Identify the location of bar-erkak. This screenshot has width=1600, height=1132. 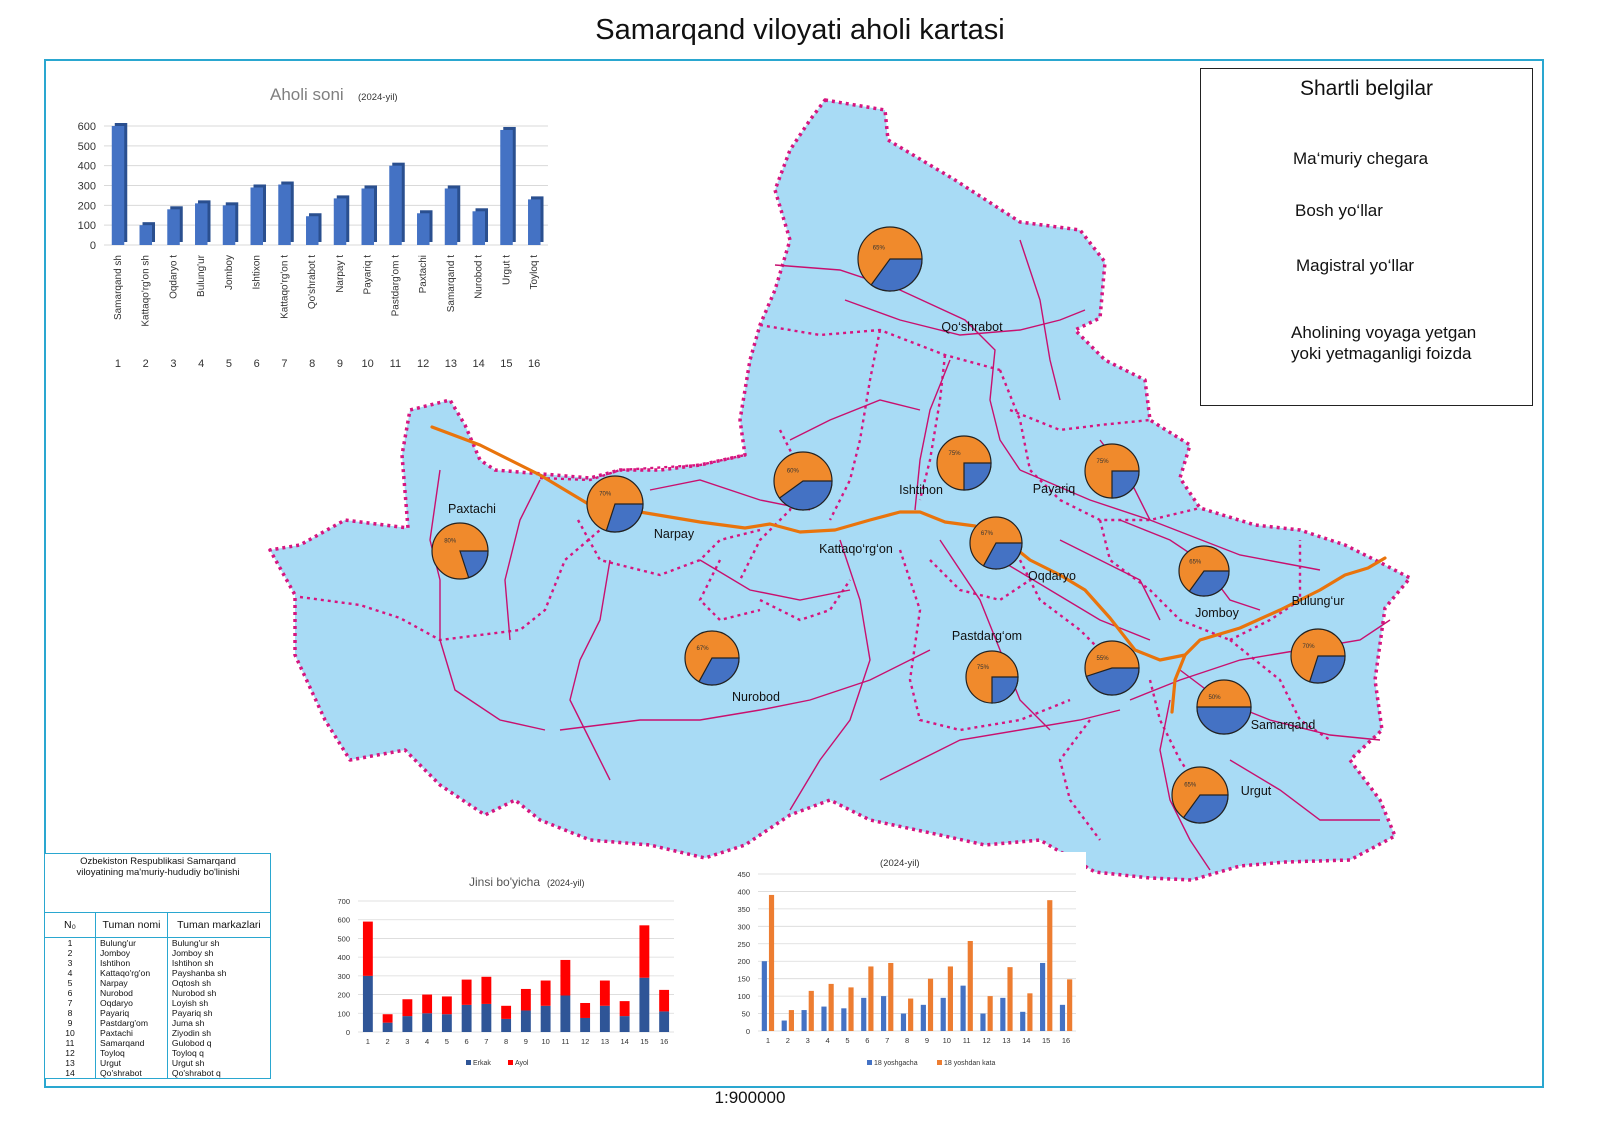
(604, 1018).